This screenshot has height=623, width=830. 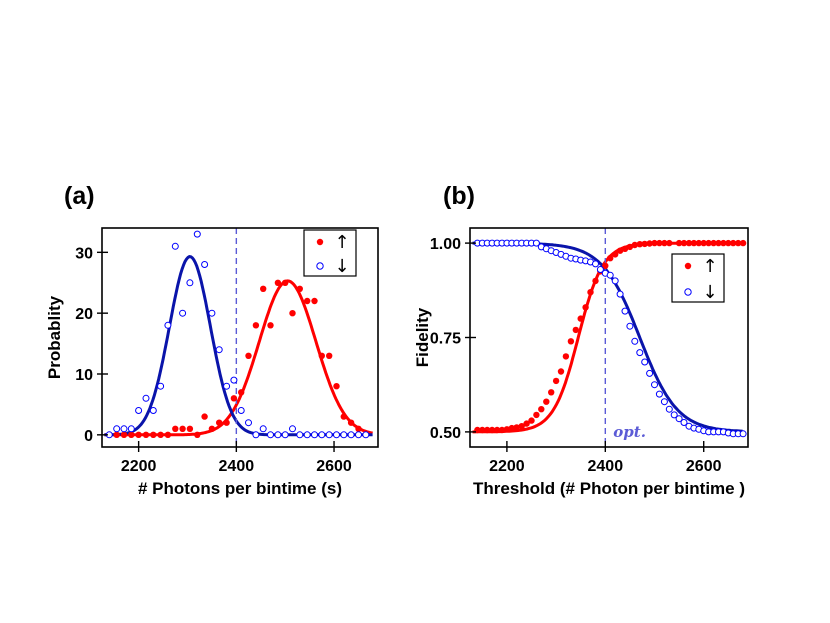 I want to click on x-tick-label: 2200, so click(x=139, y=466).